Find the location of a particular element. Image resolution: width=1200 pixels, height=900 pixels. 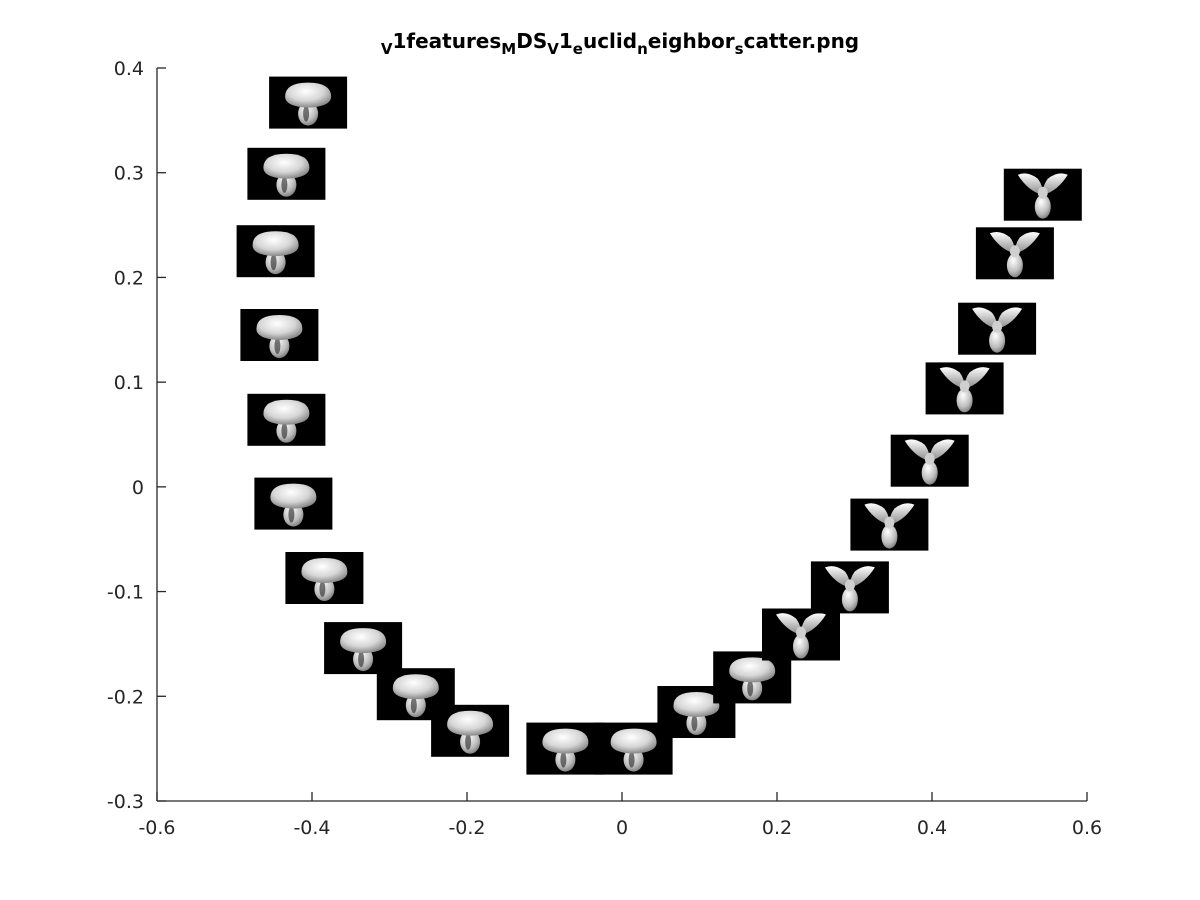

x-tick-label: 0 is located at coordinates (622, 828).